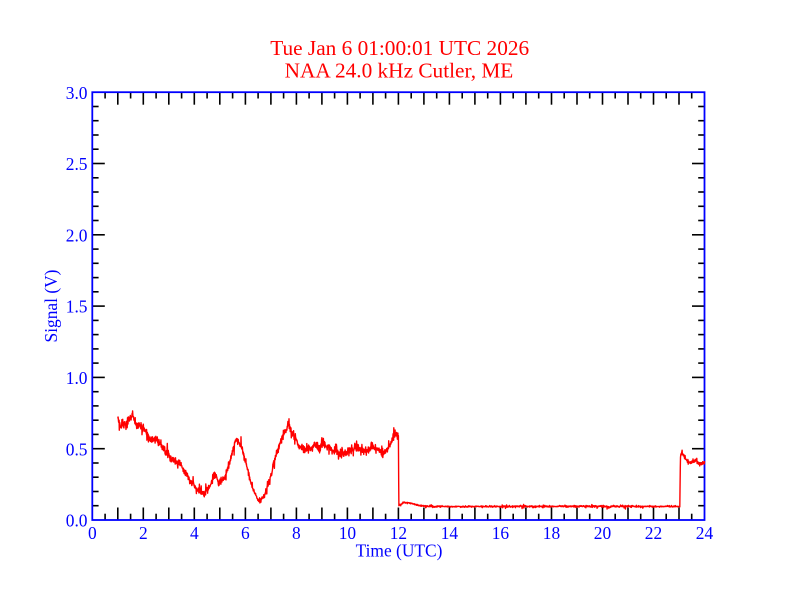 The image size is (792, 612). What do you see at coordinates (348, 533) in the screenshot?
I see `svg-text: 10` at bounding box center [348, 533].